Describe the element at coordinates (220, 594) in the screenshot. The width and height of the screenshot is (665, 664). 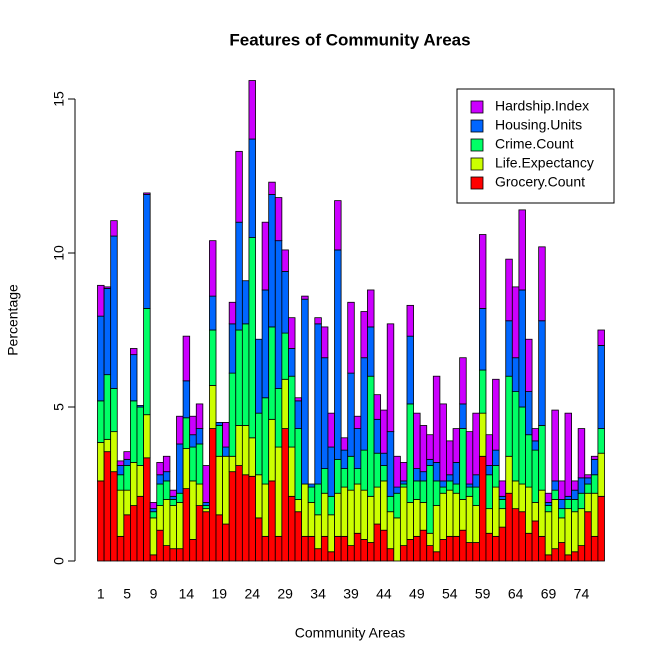
I see `x-tick-label: 19` at that location.